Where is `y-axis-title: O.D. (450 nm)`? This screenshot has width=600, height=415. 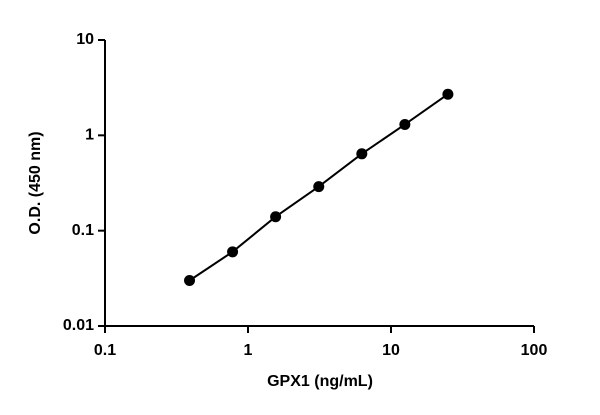 y-axis-title: O.D. (450 nm) is located at coordinates (35, 182).